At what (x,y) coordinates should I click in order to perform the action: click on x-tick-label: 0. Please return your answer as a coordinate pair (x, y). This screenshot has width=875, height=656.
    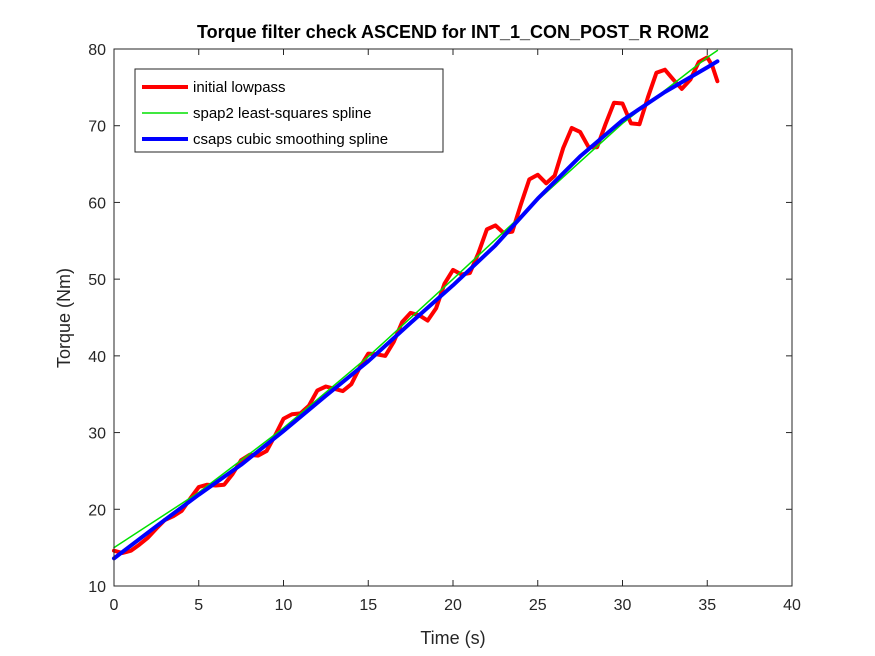
    Looking at the image, I should click on (114, 605).